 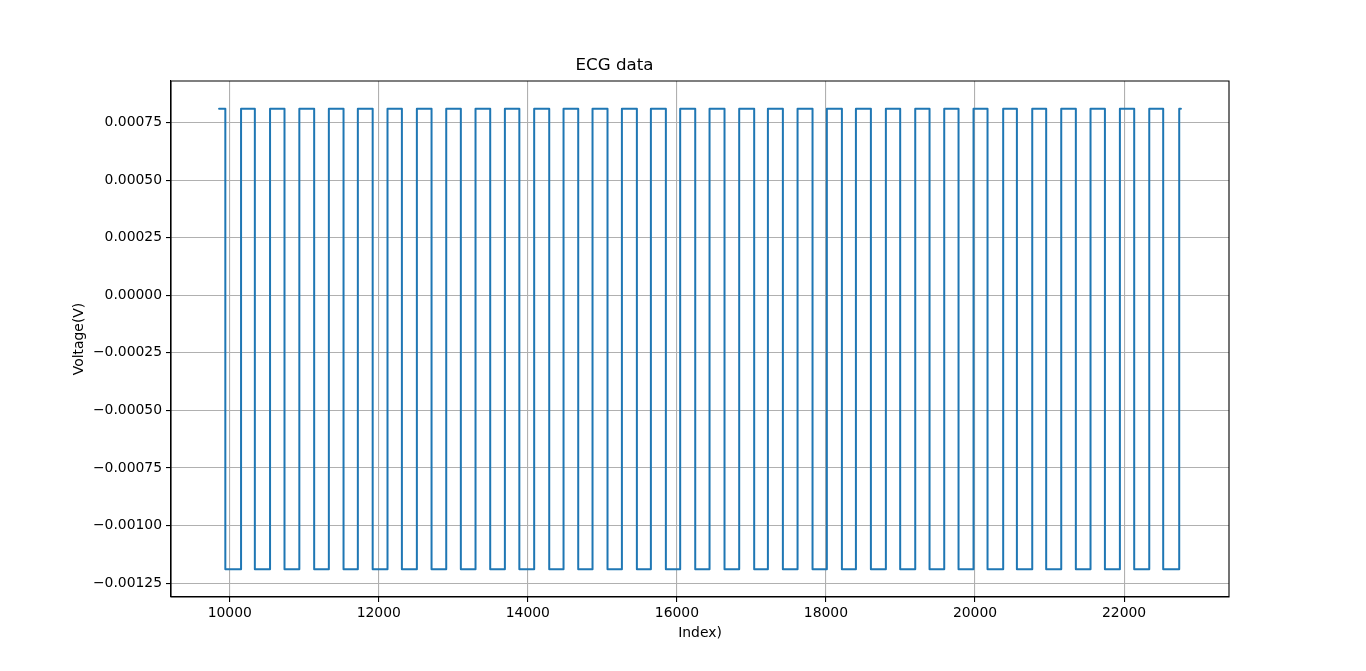 I want to click on x-tick-label: 16000, so click(x=676, y=611).